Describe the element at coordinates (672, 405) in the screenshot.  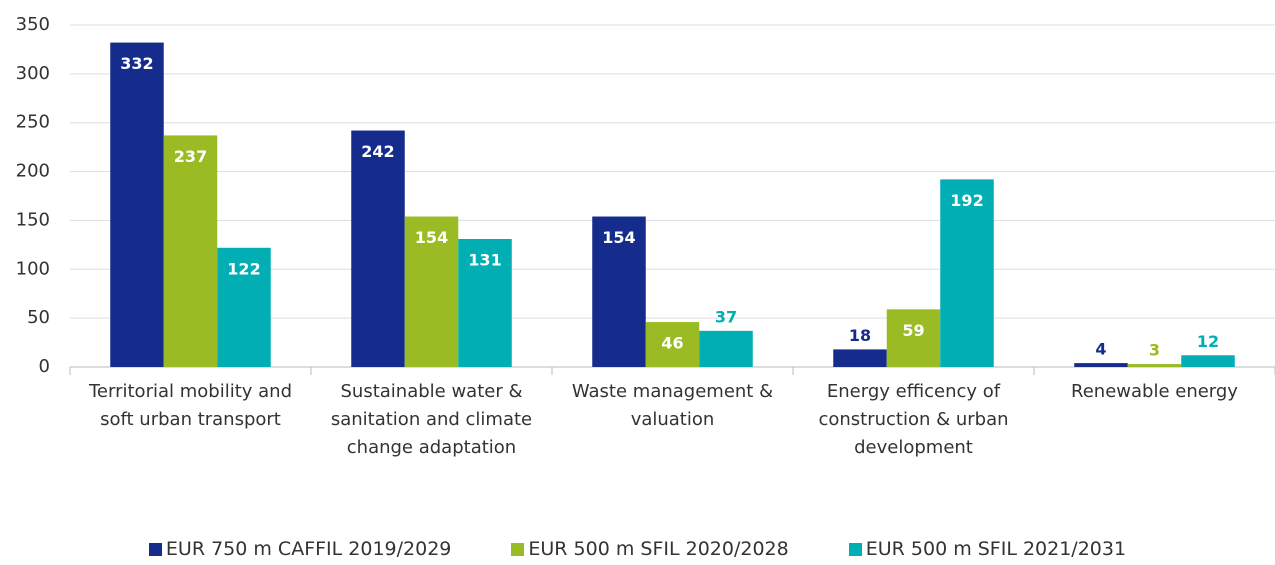
I see `x-tick-label: Waste management & valuation` at that location.